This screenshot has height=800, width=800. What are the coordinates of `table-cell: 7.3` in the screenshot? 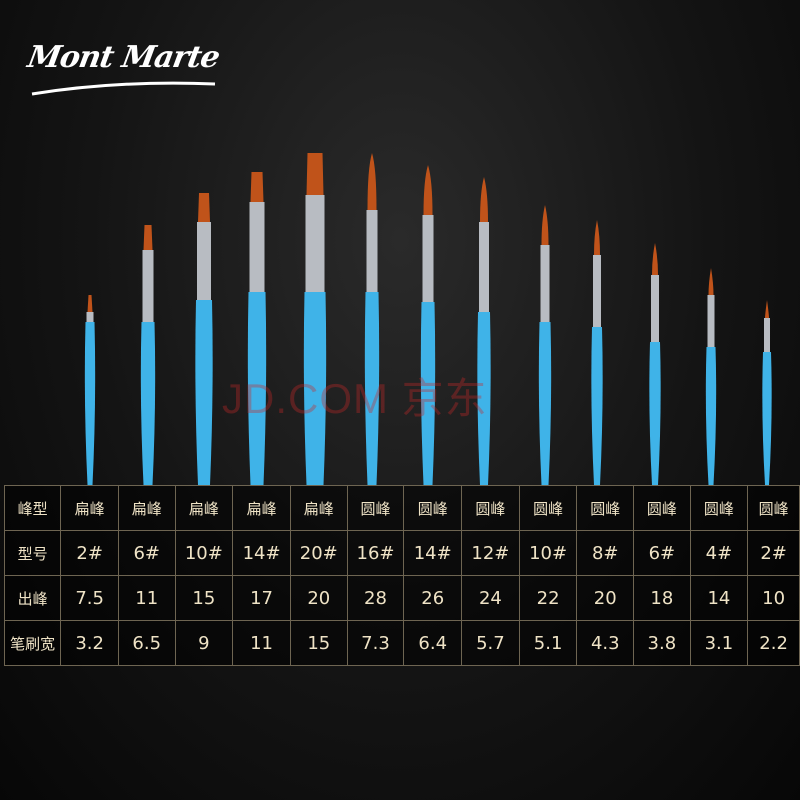 It's located at (375, 643).